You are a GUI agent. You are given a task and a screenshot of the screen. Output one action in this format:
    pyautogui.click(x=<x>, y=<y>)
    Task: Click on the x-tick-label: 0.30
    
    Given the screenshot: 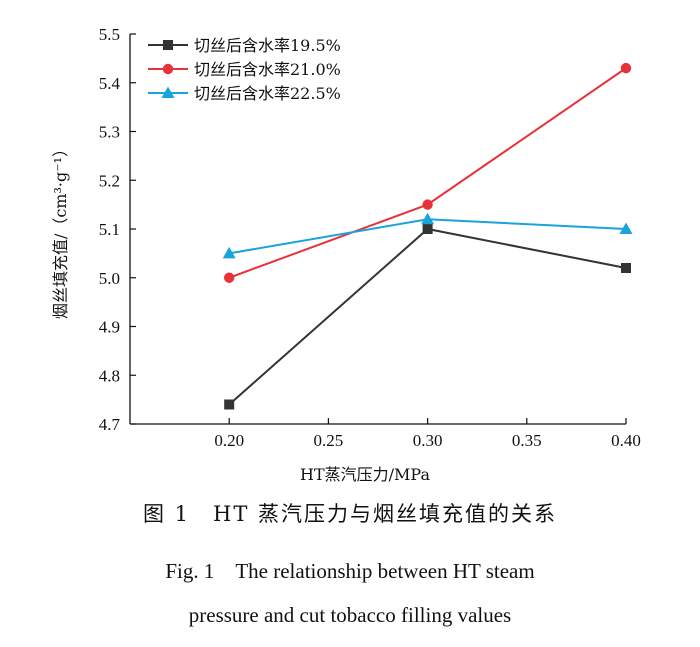 What is the action you would take?
    pyautogui.click(x=428, y=440)
    